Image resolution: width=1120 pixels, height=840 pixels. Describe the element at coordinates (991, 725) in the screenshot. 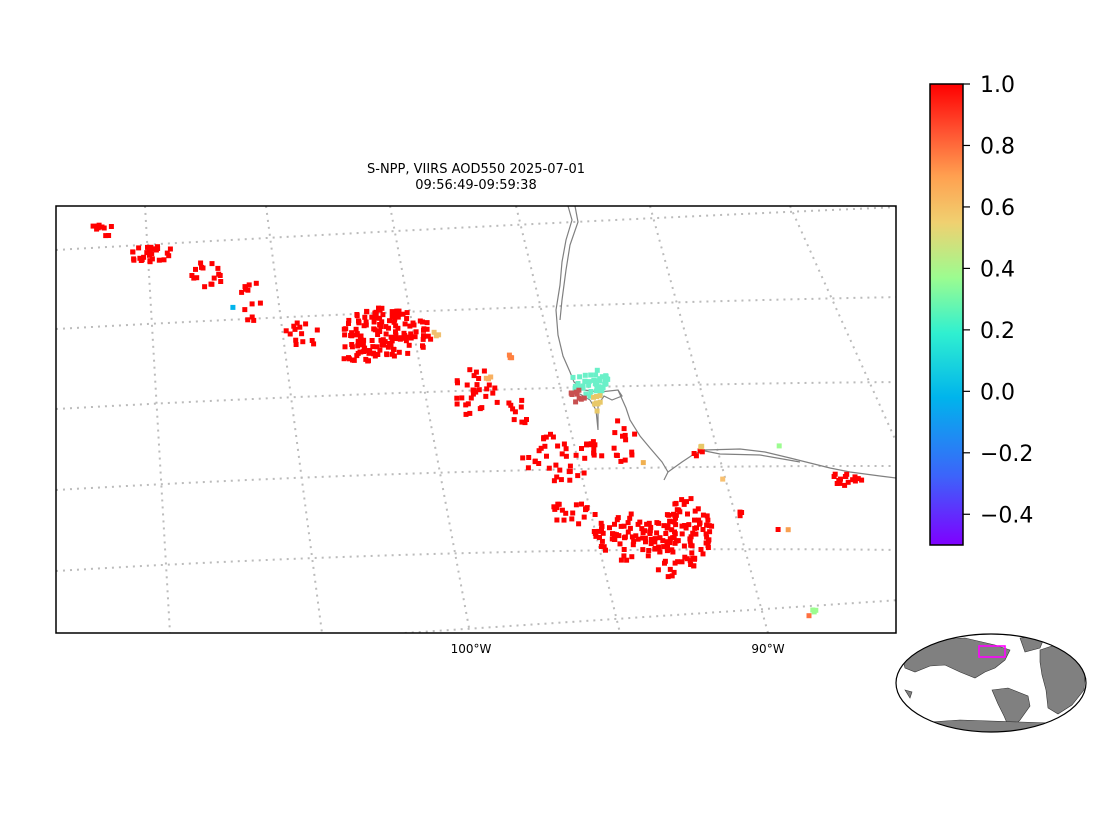

I see `antarctica-shape` at that location.